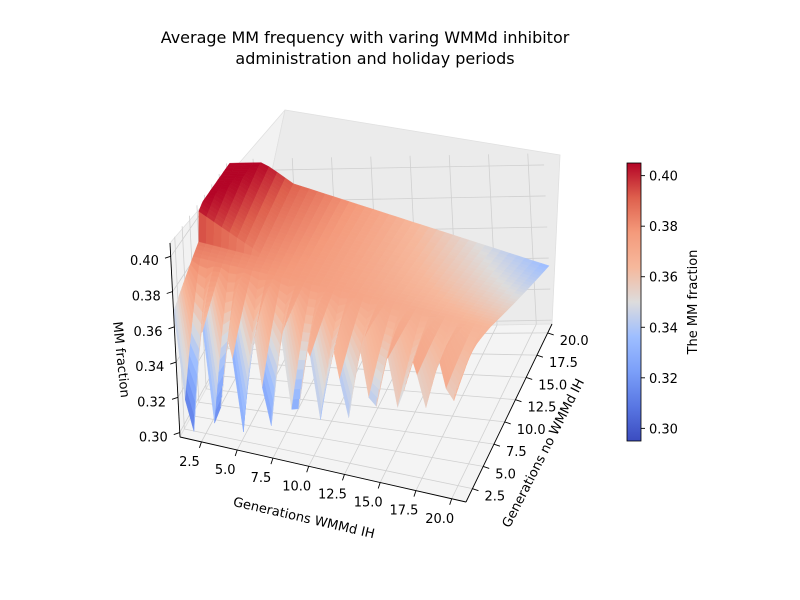 The image size is (800, 600). I want to click on colorbar-tick-label: 0.38, so click(663, 227).